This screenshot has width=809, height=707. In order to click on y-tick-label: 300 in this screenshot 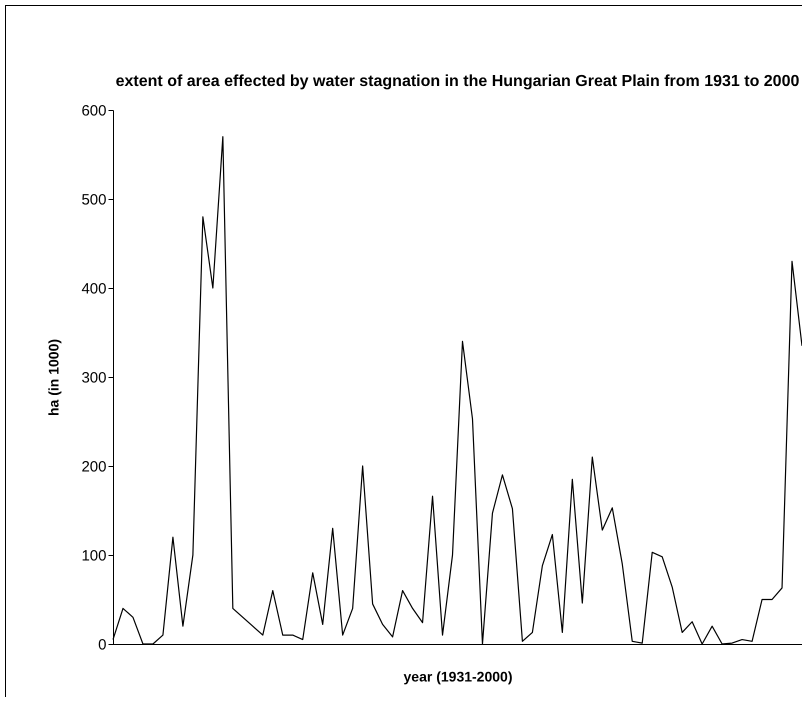, I will do `click(93, 378)`.